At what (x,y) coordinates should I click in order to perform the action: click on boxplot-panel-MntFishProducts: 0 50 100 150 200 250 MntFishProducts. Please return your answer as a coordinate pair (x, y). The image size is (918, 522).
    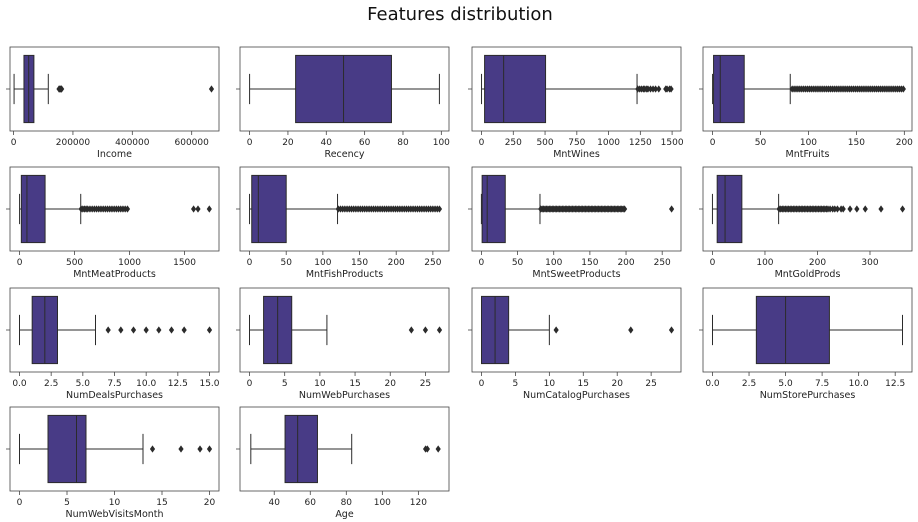
    Looking at the image, I should click on (343, 223).